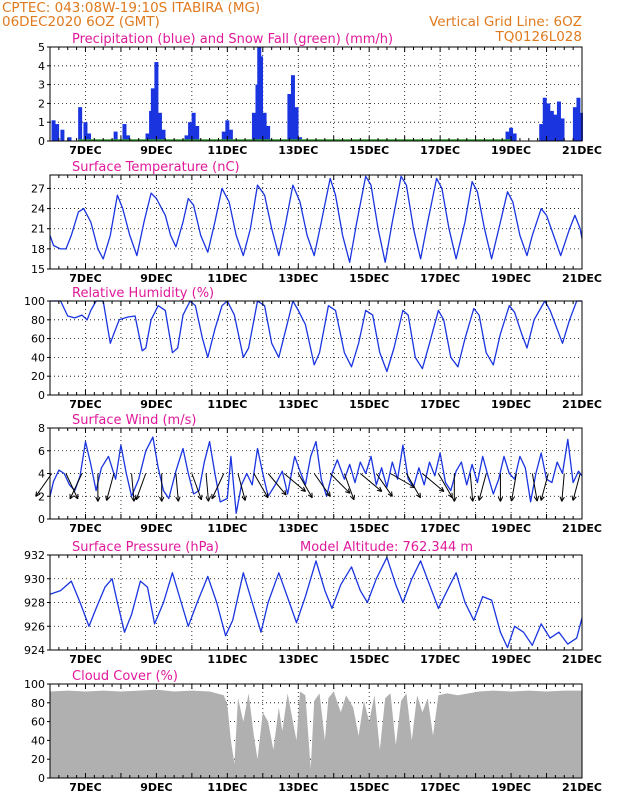 Image resolution: width=618 pixels, height=800 pixels. Describe the element at coordinates (38, 703) in the screenshot. I see `y-tick-label: 80` at that location.